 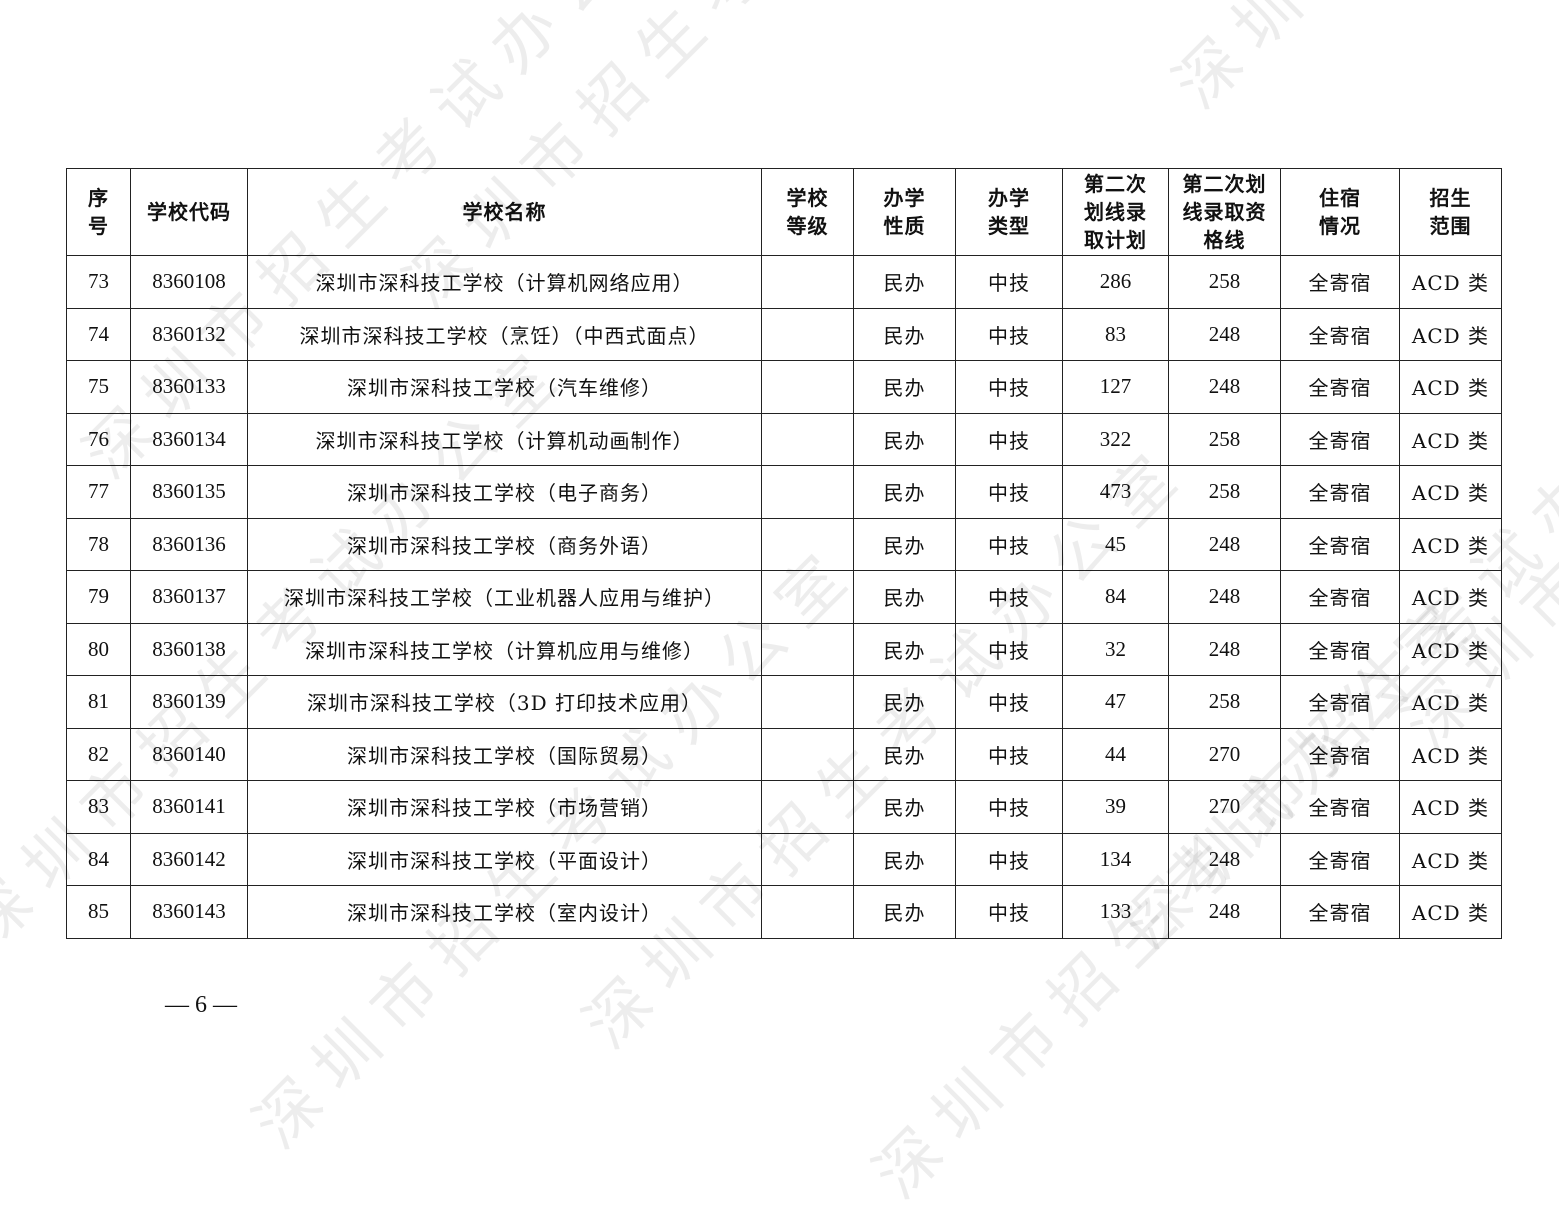 What do you see at coordinates (1224, 212) in the screenshot?
I see `column-header: 第二次划 线录取资 格线` at bounding box center [1224, 212].